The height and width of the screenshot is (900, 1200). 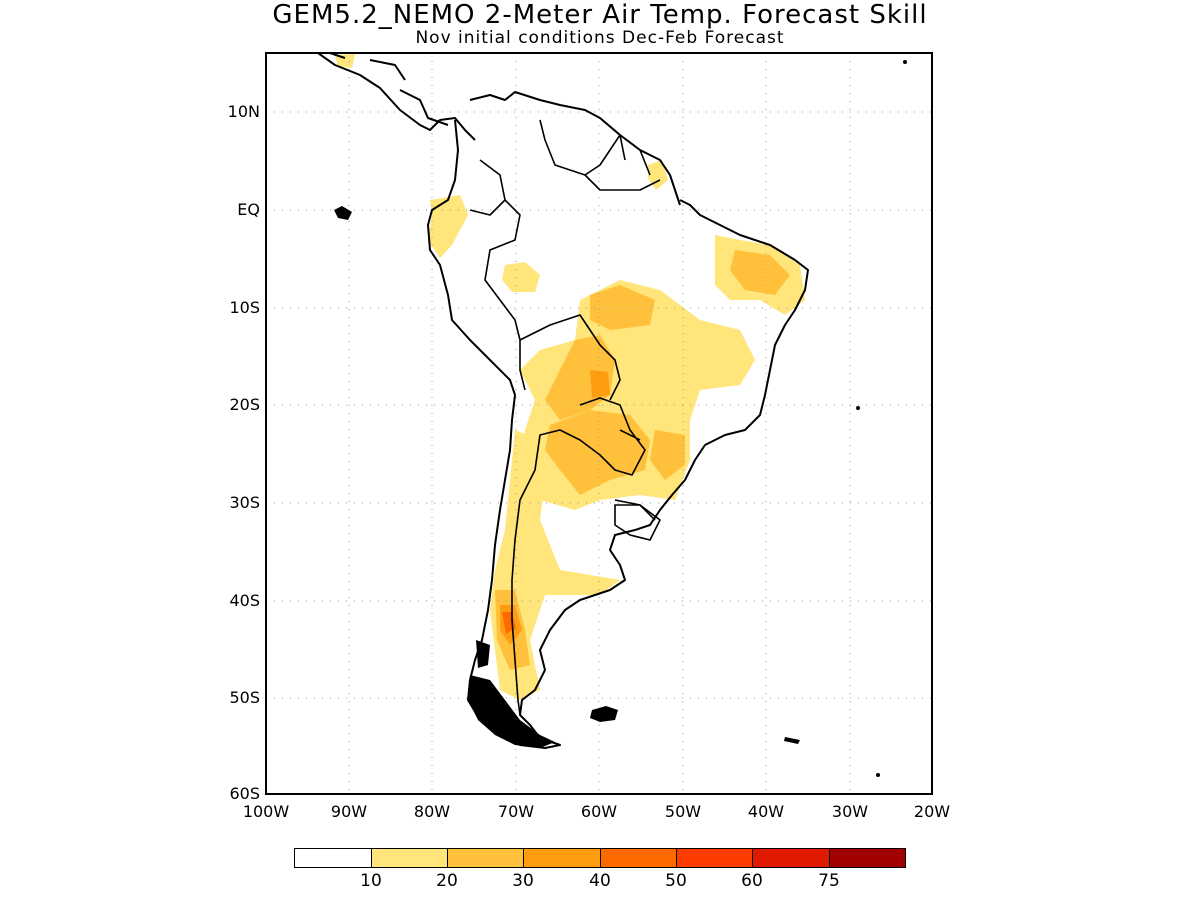 What do you see at coordinates (244, 502) in the screenshot?
I see `lat-label-30s: 30S` at bounding box center [244, 502].